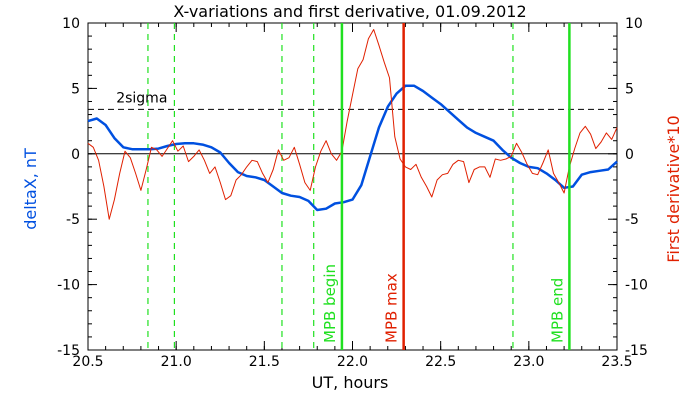  What do you see at coordinates (440, 362) in the screenshot?
I see `x-tick-label: 22.5` at bounding box center [440, 362].